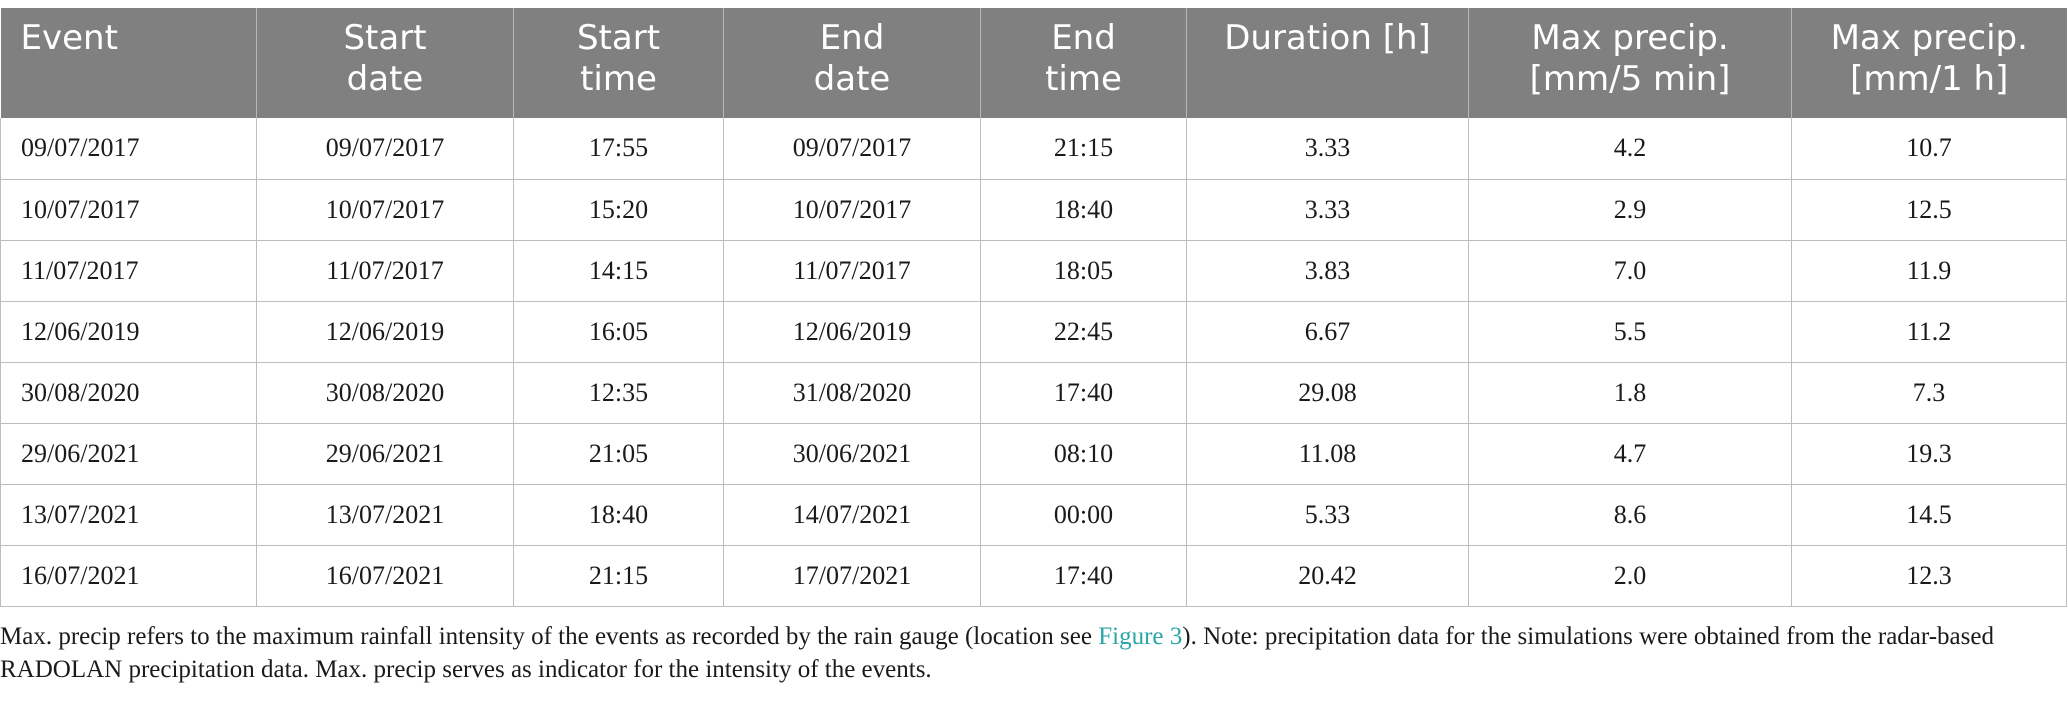 This screenshot has height=704, width=2068. Describe the element at coordinates (852, 393) in the screenshot. I see `cell-end-date: 31/08/2020` at that location.